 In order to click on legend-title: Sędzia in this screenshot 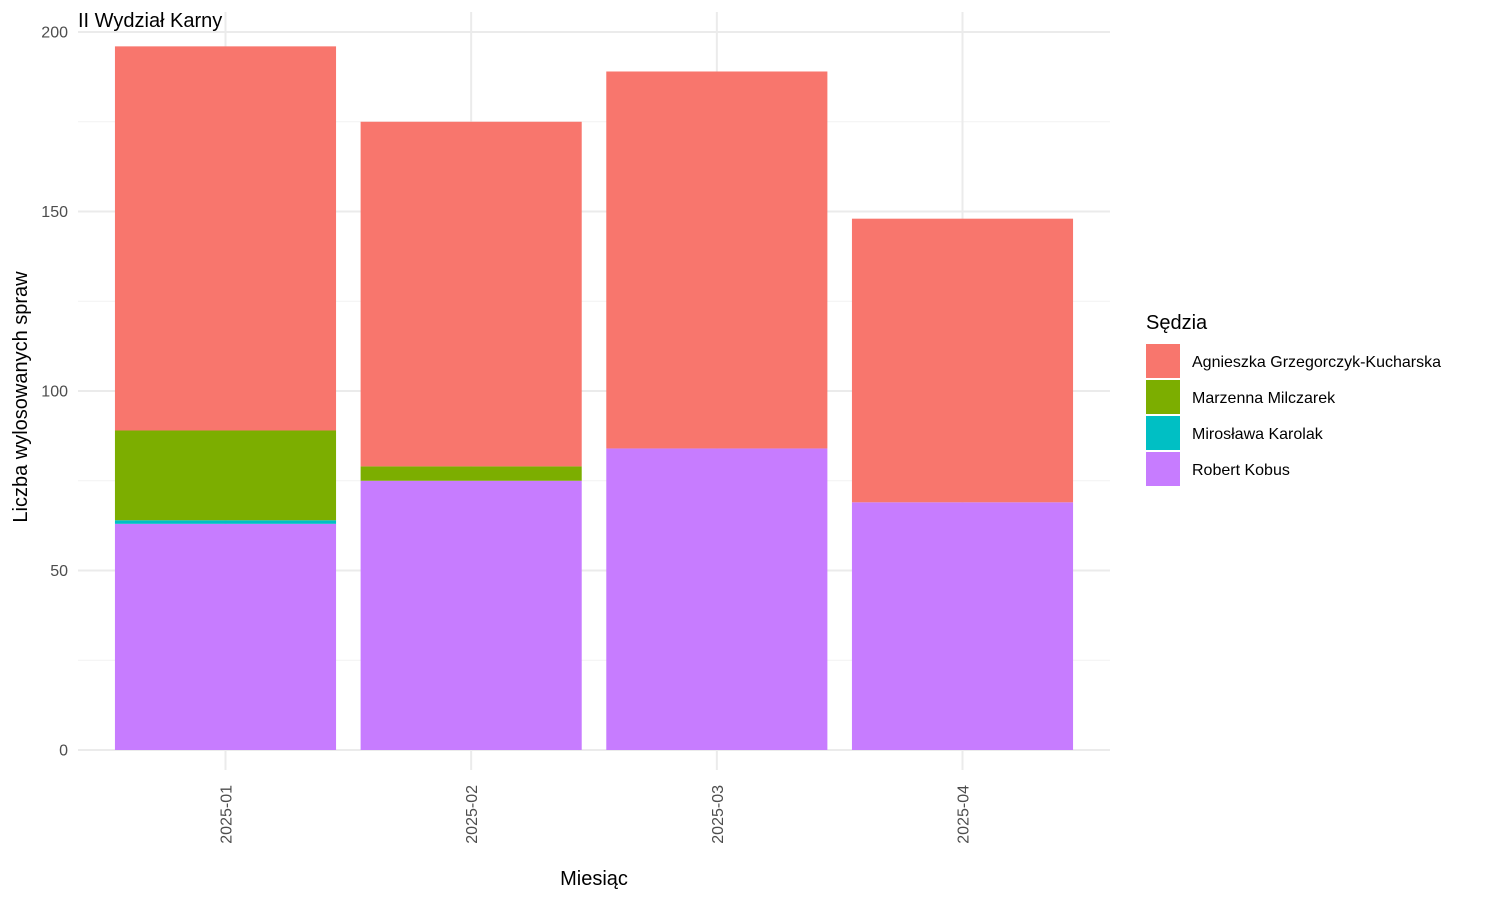, I will do `click(1177, 323)`.